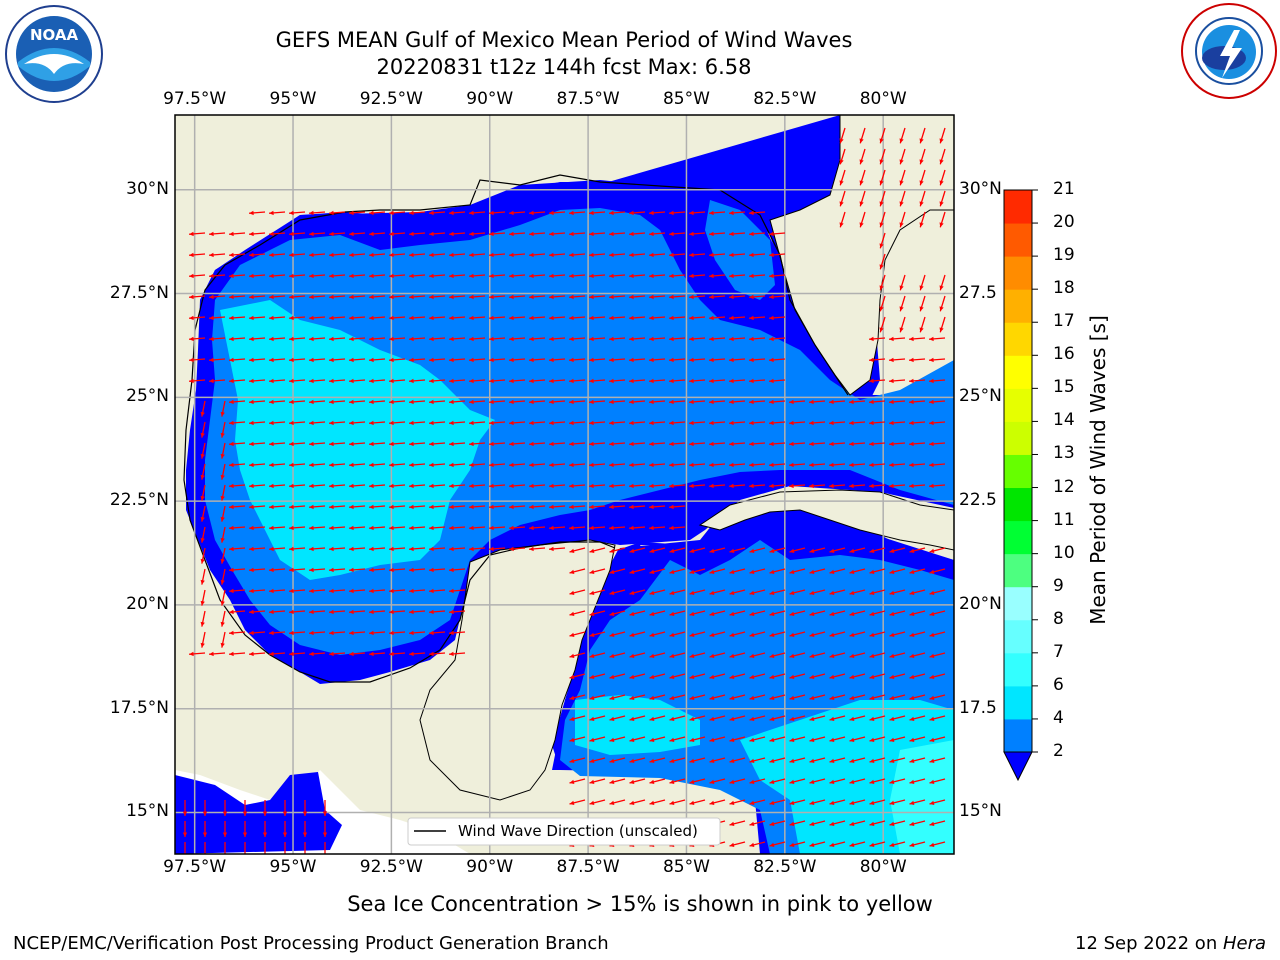 The height and width of the screenshot is (960, 1280). Describe the element at coordinates (564, 831) in the screenshot. I see `legend-box` at that location.